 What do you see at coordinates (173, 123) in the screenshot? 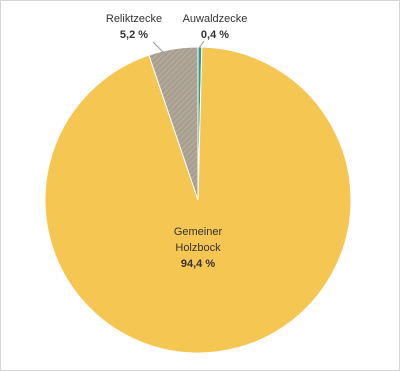
I see `pie-slice` at bounding box center [173, 123].